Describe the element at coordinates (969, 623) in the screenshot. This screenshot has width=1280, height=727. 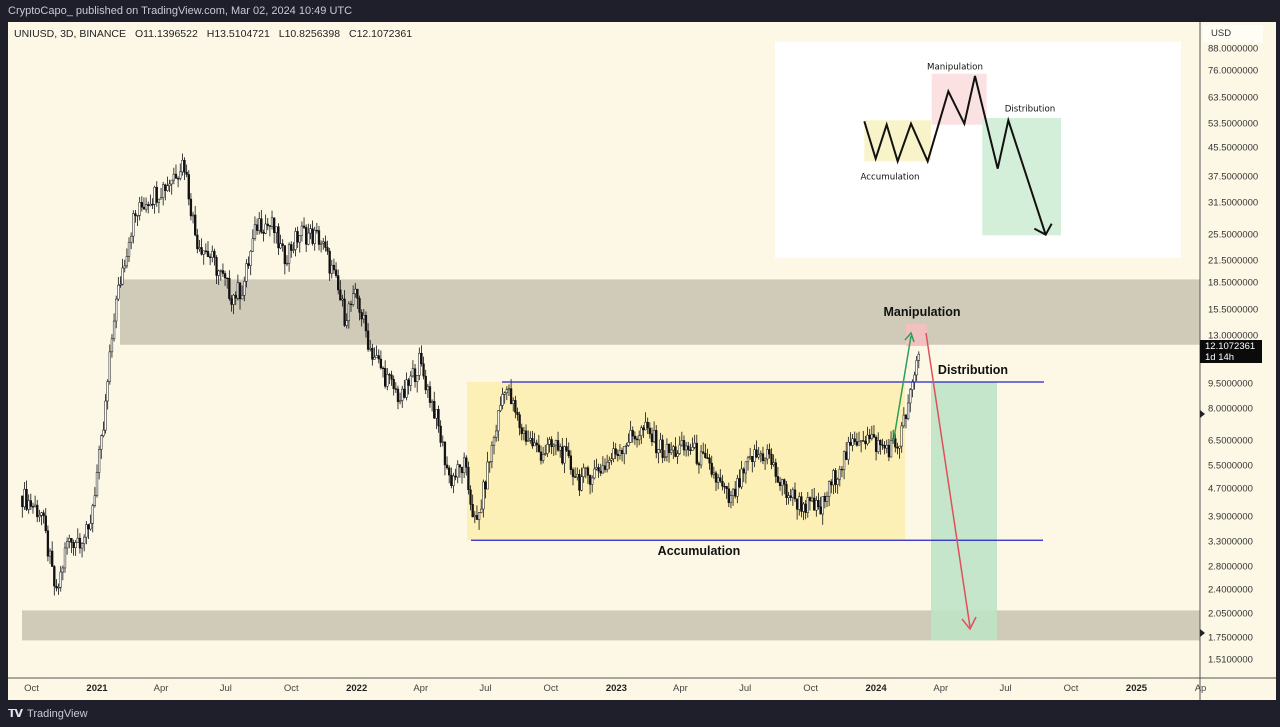
I see `down-arrow-head-icon` at that location.